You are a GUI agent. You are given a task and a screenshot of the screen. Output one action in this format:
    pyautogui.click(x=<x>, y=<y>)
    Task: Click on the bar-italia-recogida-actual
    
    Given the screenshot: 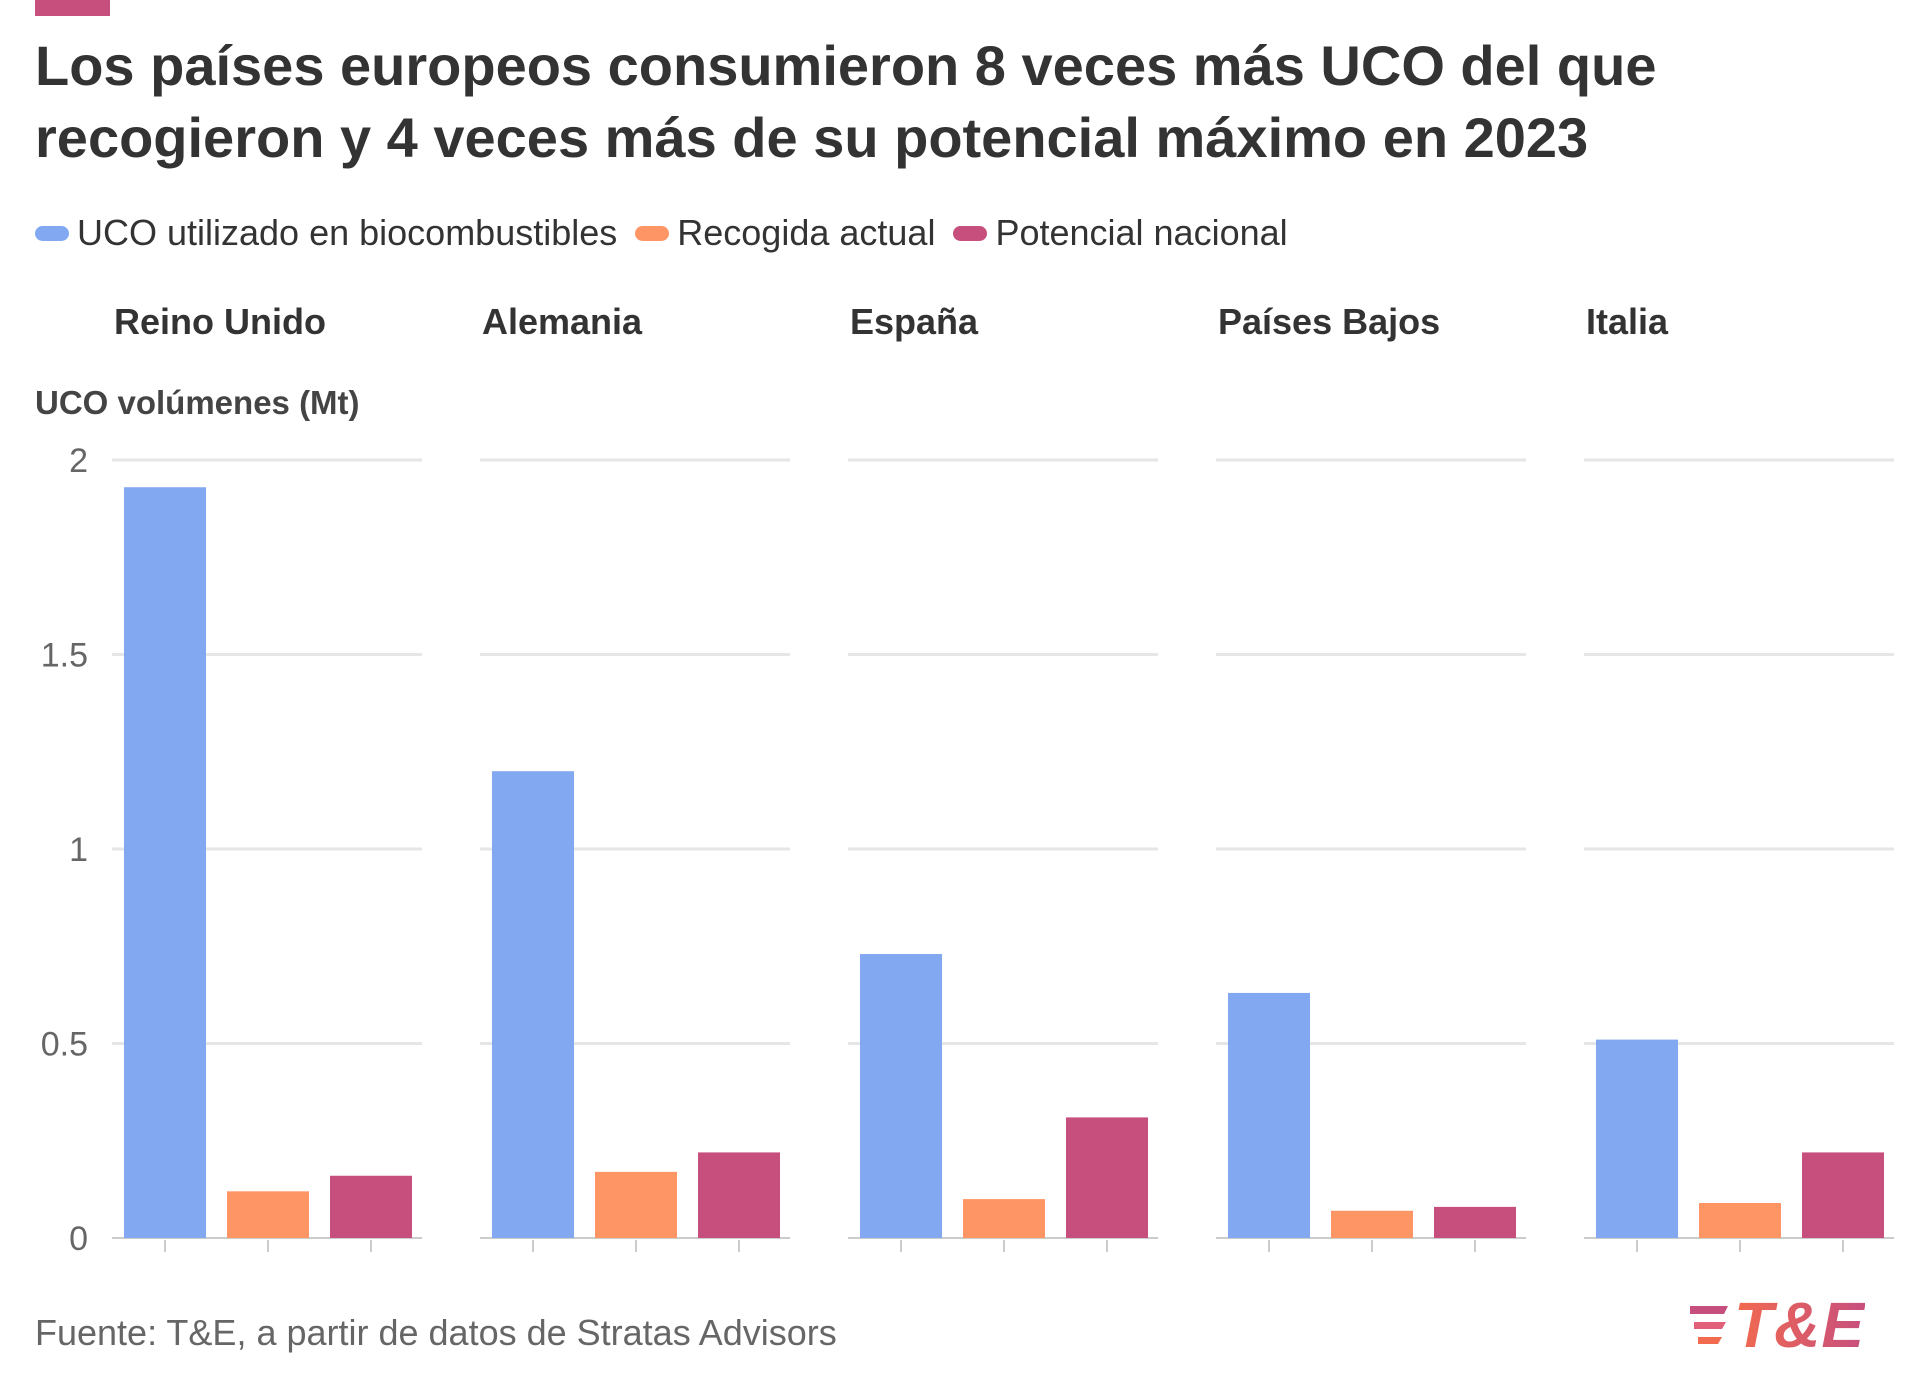 What is the action you would take?
    pyautogui.click(x=1740, y=1220)
    